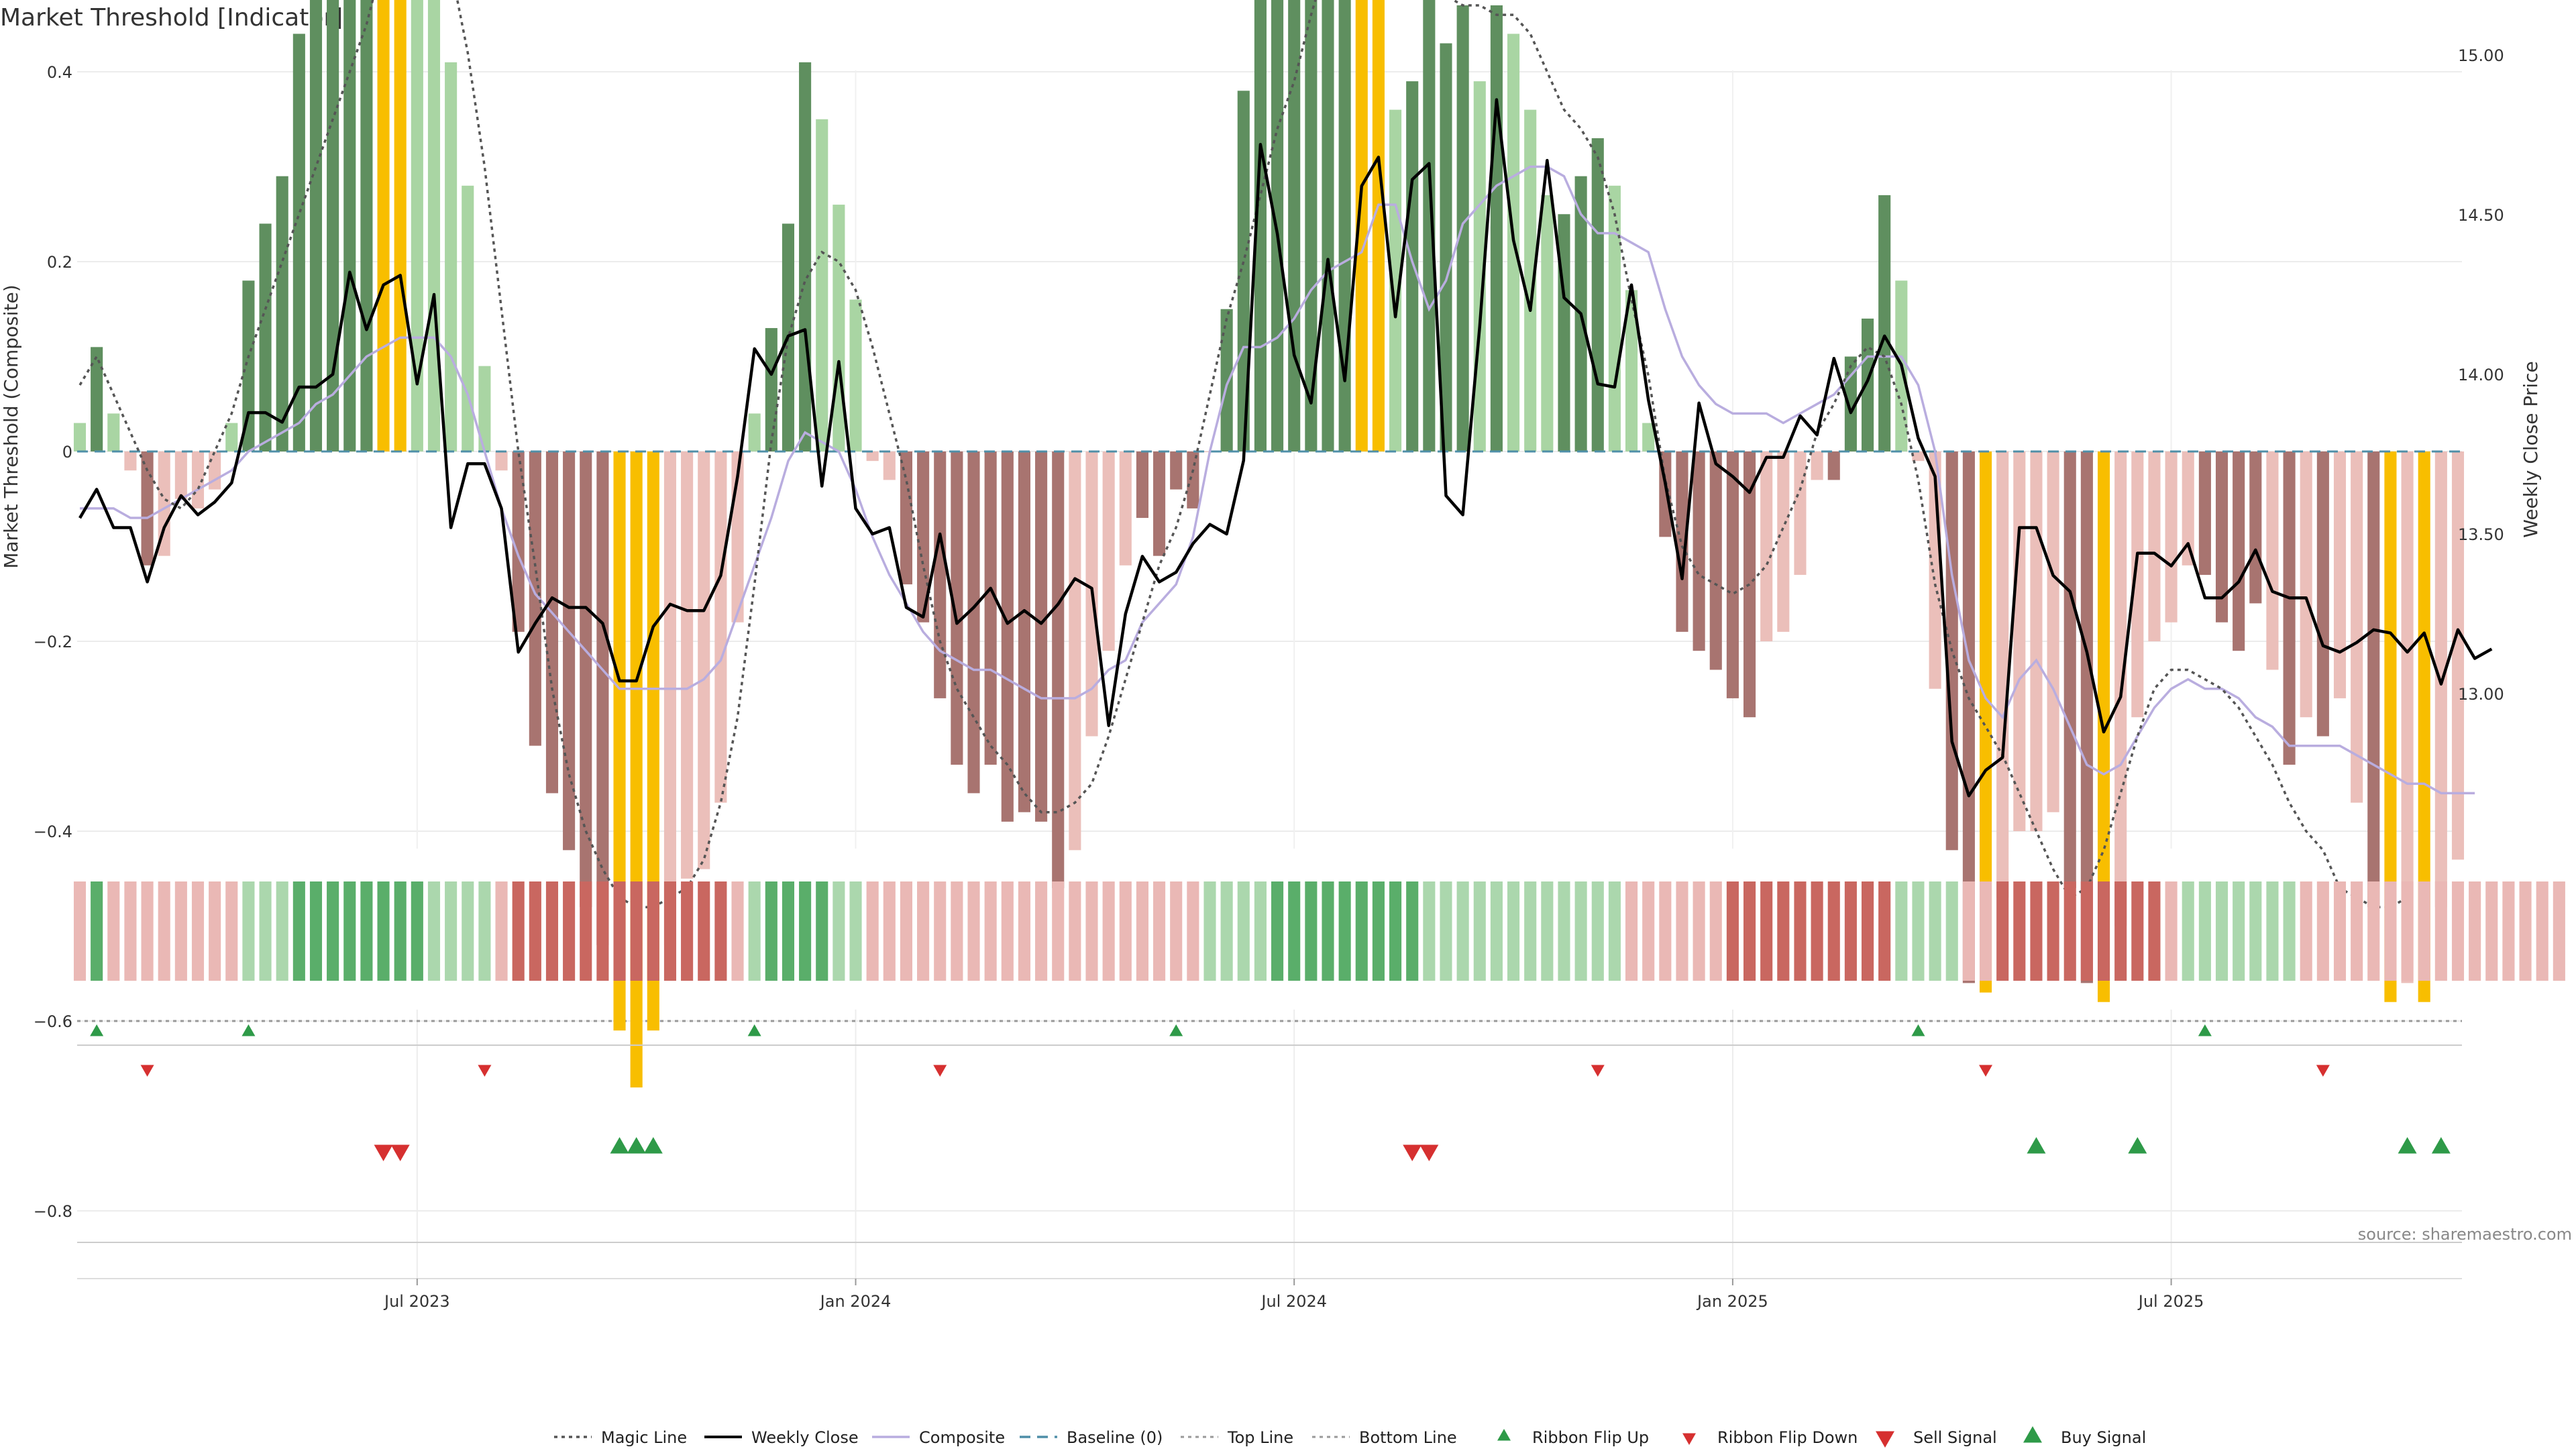 Image resolution: width=2576 pixels, height=1449 pixels. What do you see at coordinates (1429, 1152) in the screenshot?
I see `sell-signal-marker` at bounding box center [1429, 1152].